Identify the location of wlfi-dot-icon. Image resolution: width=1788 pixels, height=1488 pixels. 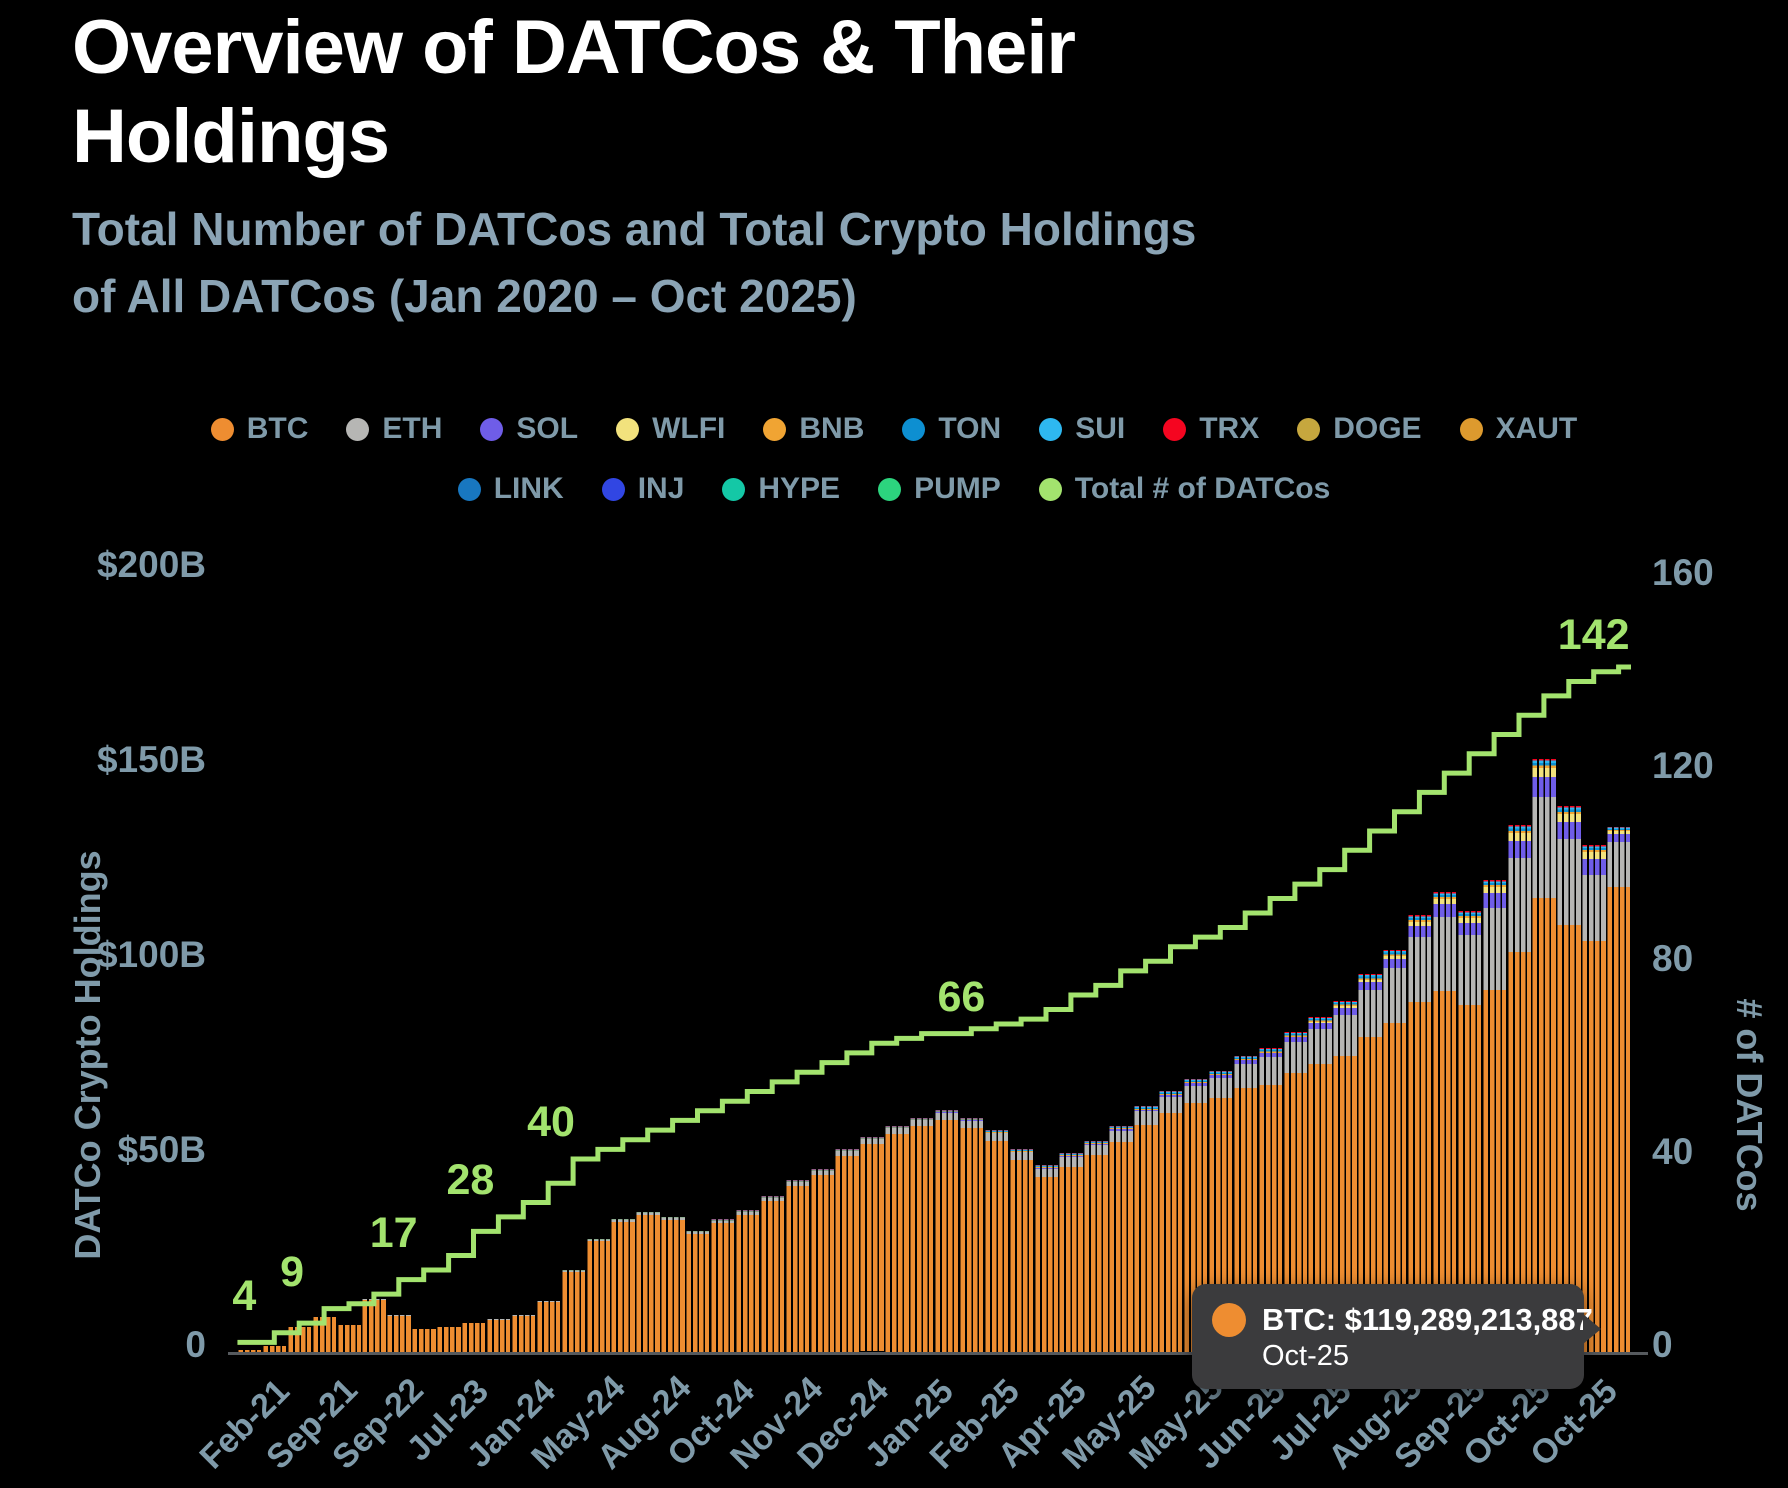
(628, 429).